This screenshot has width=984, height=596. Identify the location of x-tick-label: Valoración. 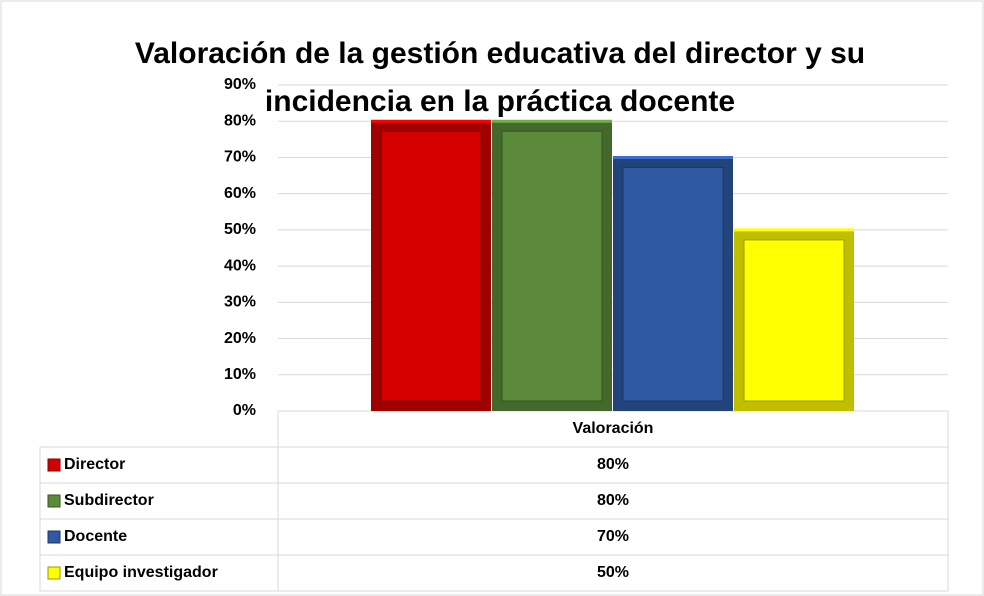
(613, 428).